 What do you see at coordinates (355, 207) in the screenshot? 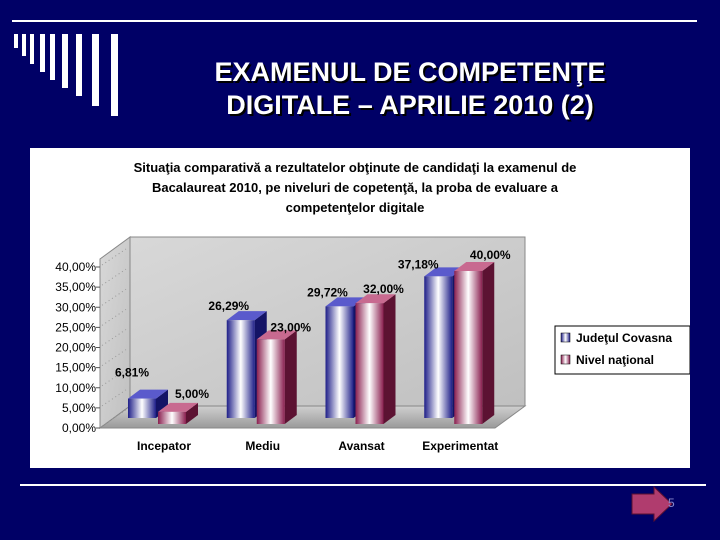
I see `chart-title-line: competenţelor digitale` at bounding box center [355, 207].